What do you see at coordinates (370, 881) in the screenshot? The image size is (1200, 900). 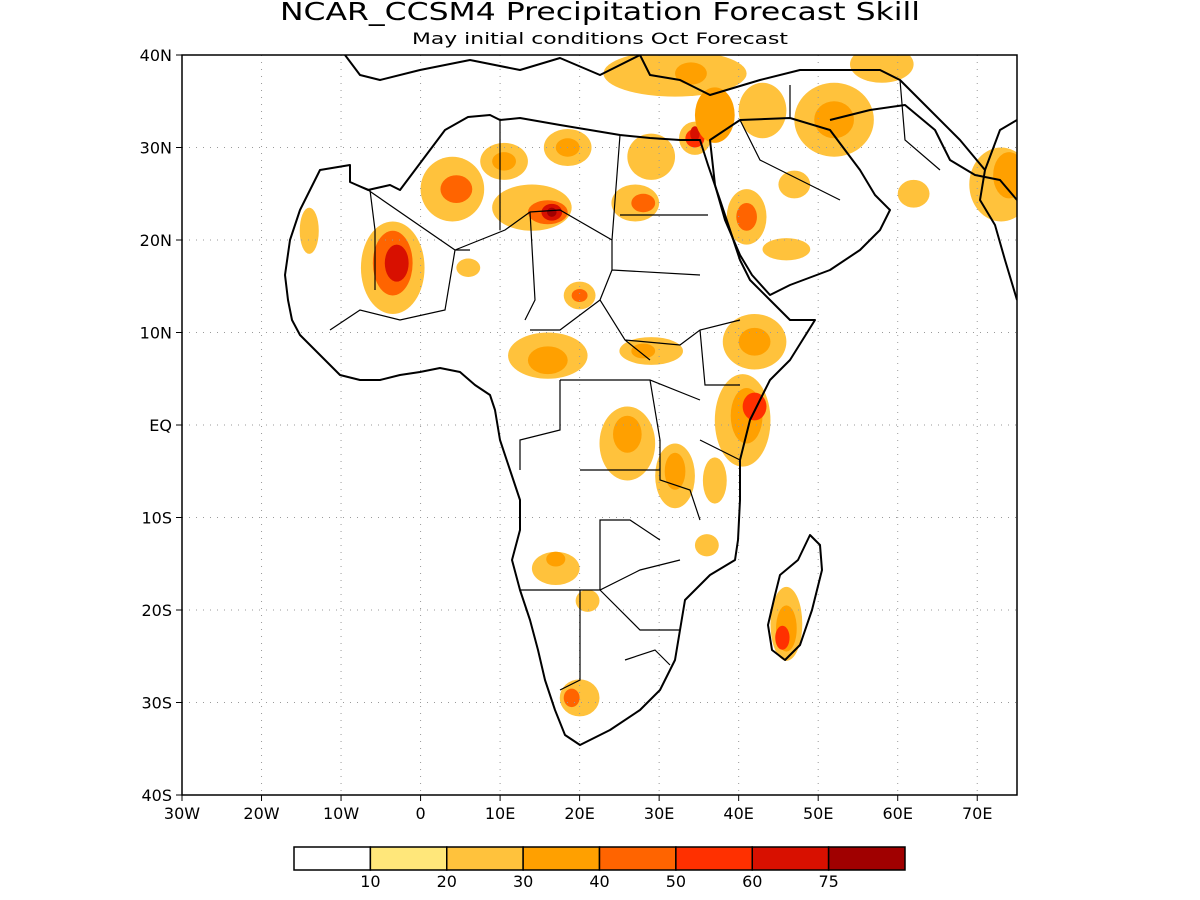 I see `colorbar-label: 10` at bounding box center [370, 881].